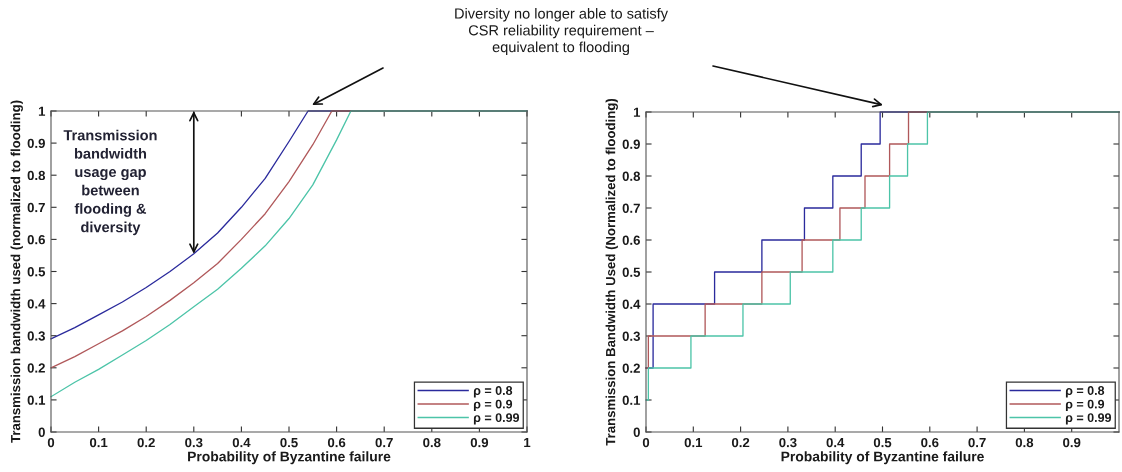 The image size is (1122, 472). What do you see at coordinates (527, 443) in the screenshot?
I see `x-tick-label: 1` at bounding box center [527, 443].